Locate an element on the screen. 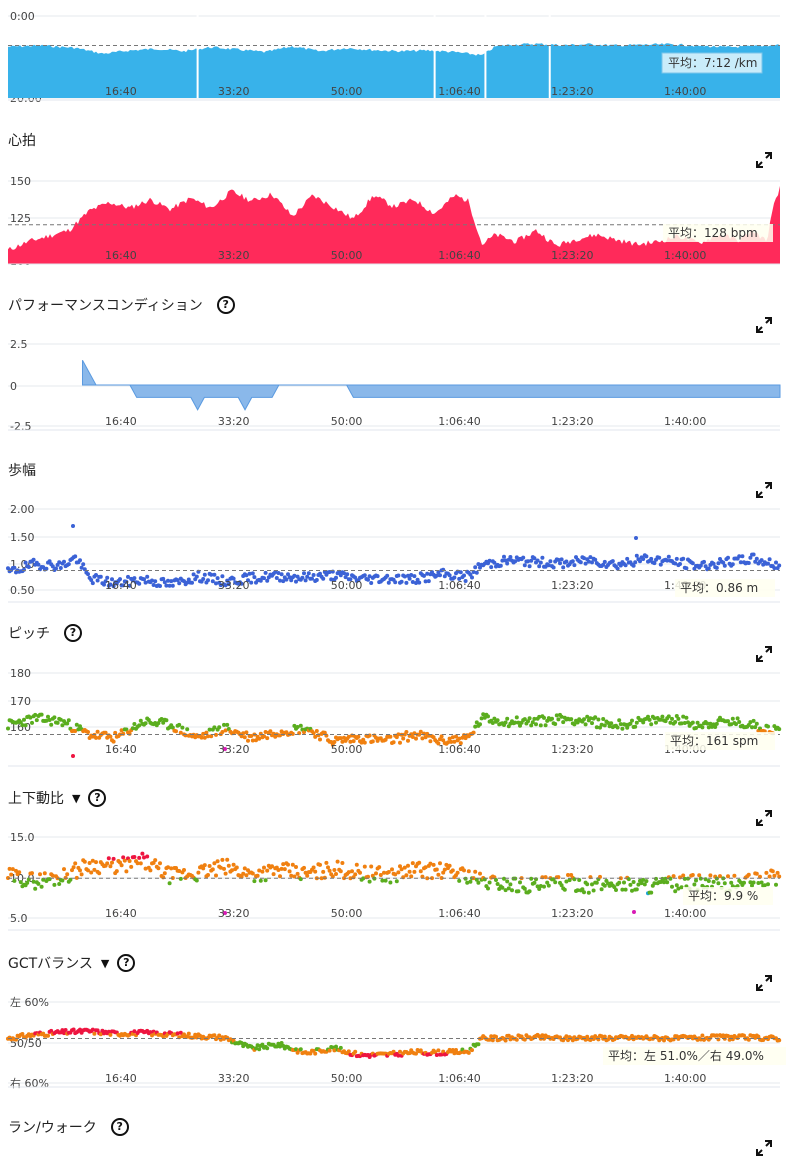 The image size is (786, 1167). x-tick-label: 16:40 is located at coordinates (121, 1078).